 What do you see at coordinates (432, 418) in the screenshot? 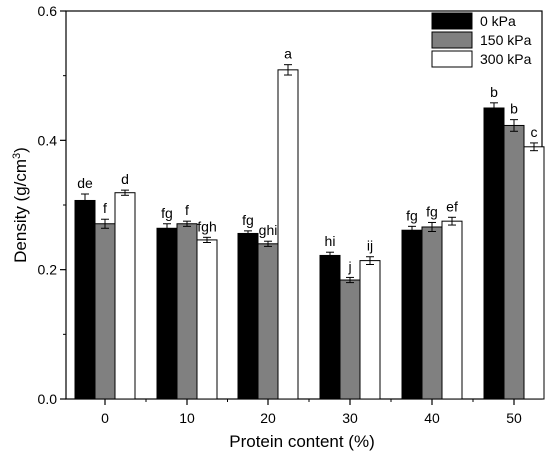
I see `x-tick-label: 40` at bounding box center [432, 418].